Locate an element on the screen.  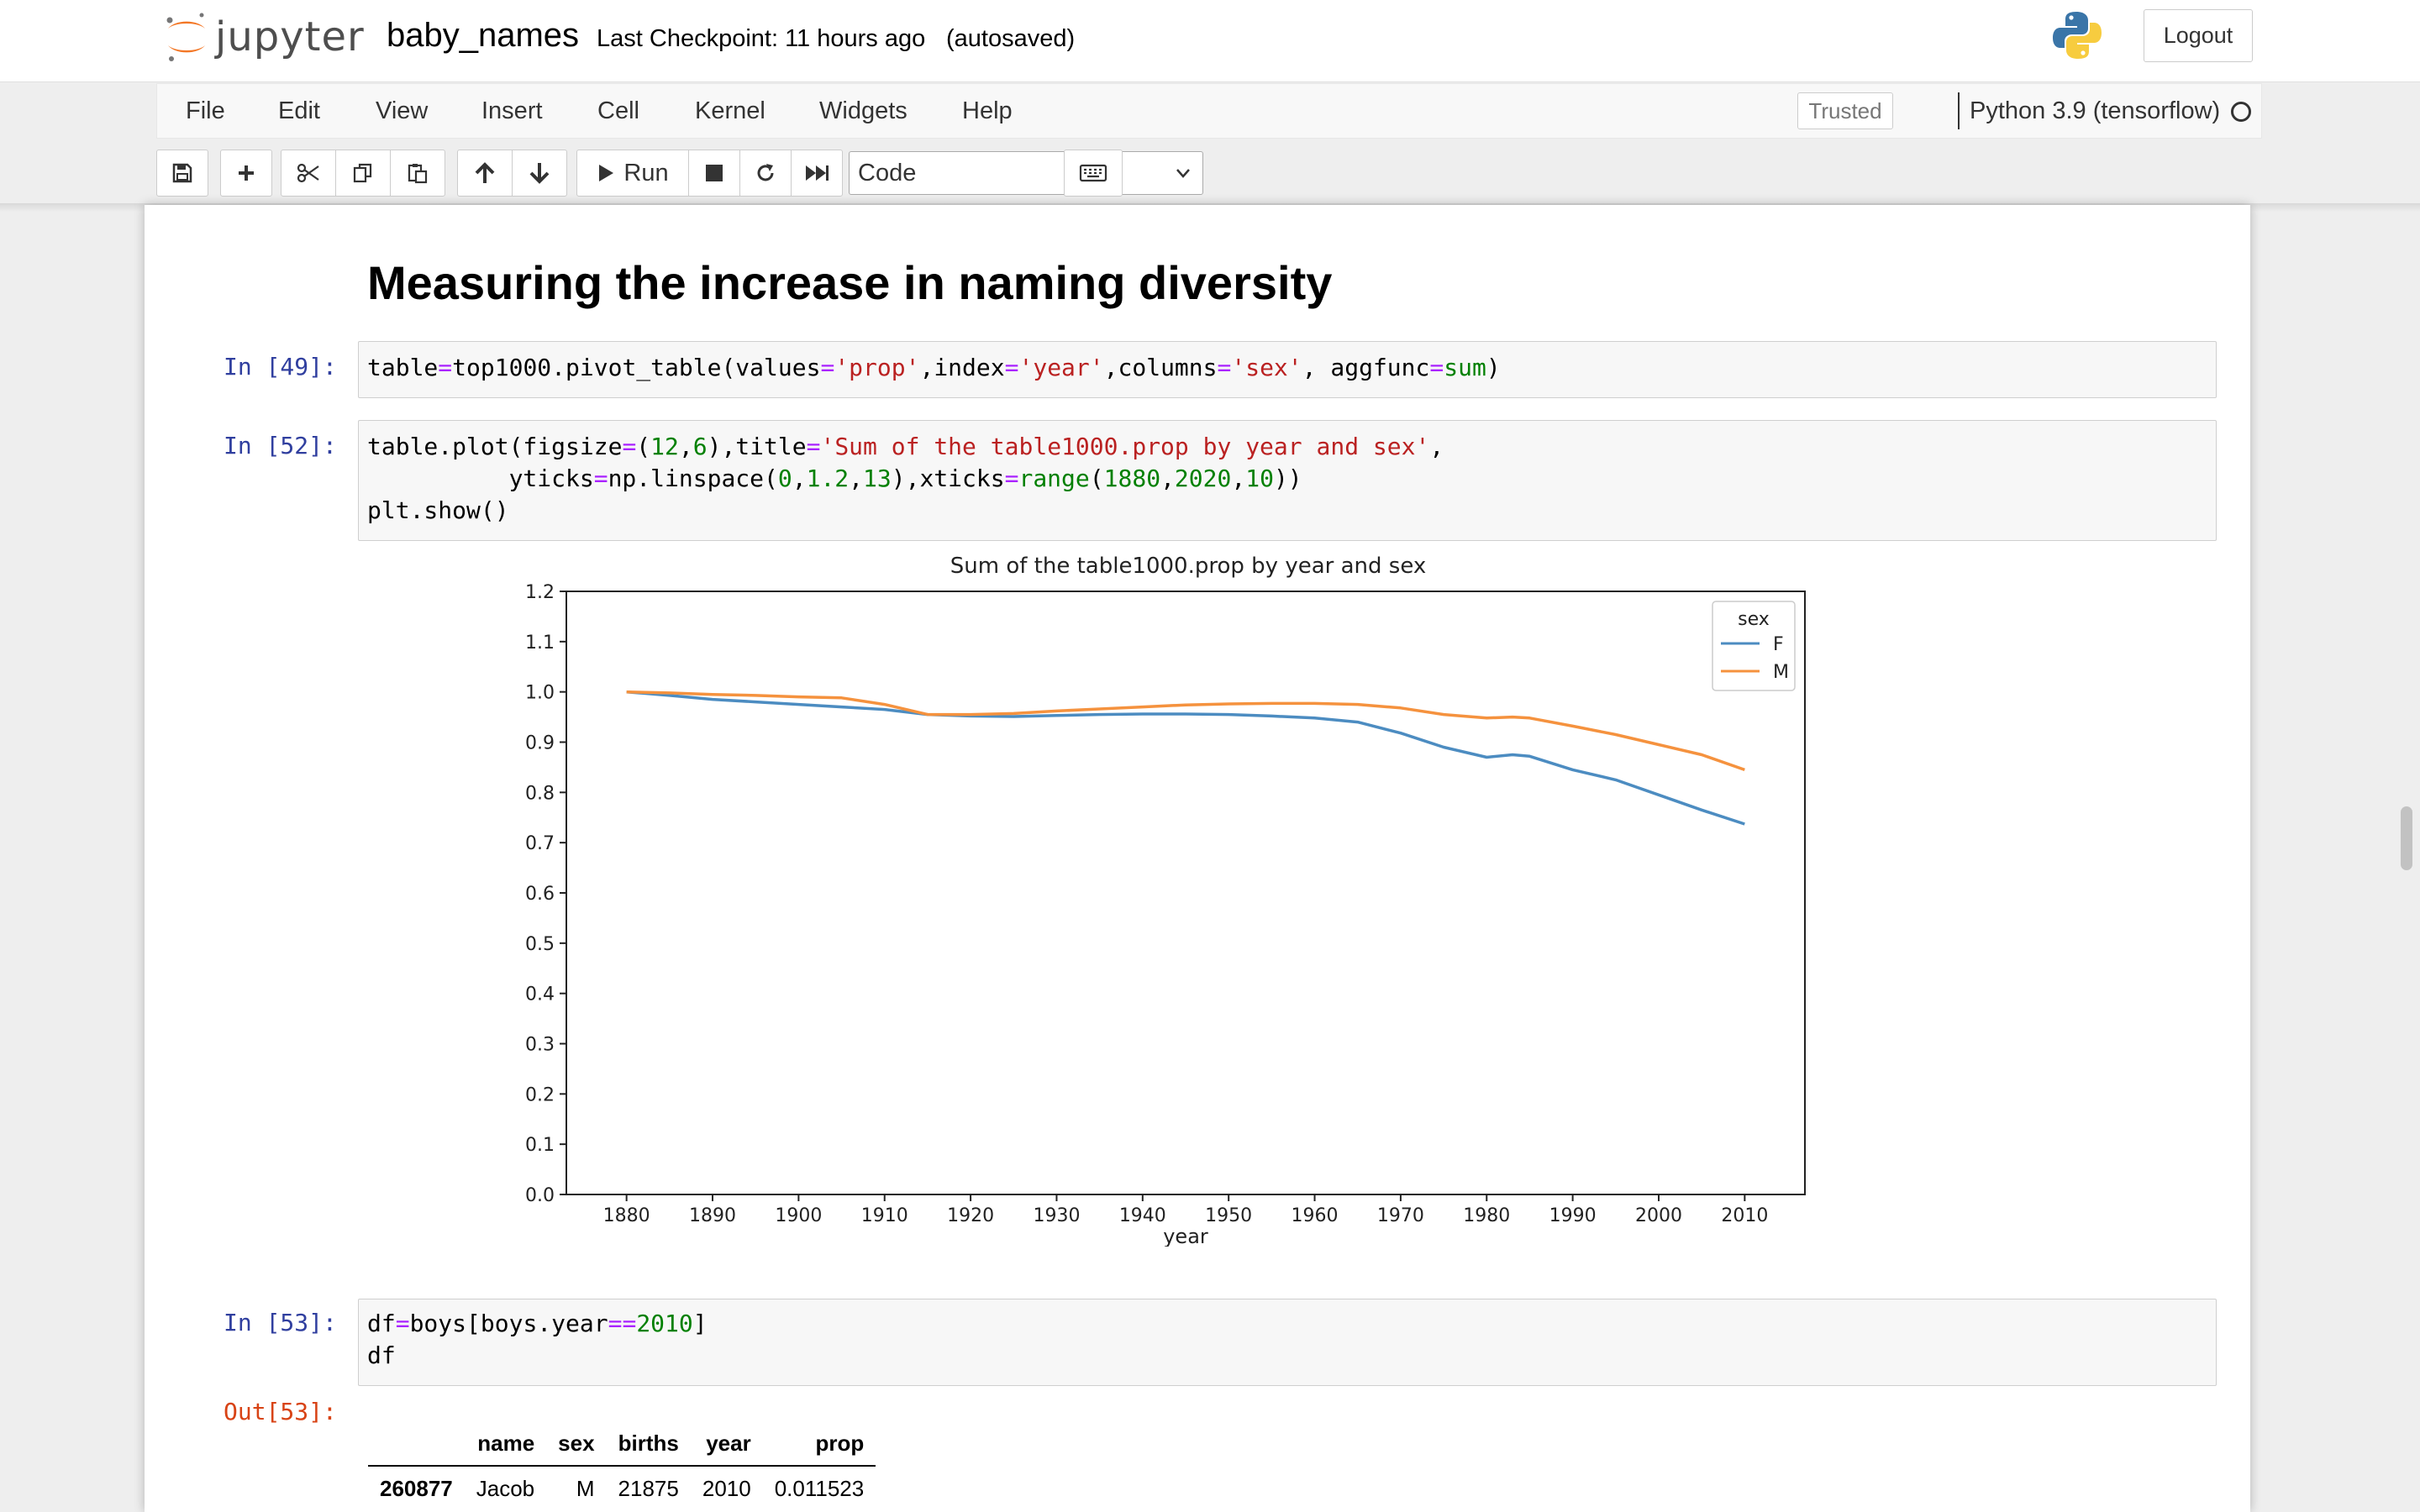
restart-run-all-button is located at coordinates (817, 173).